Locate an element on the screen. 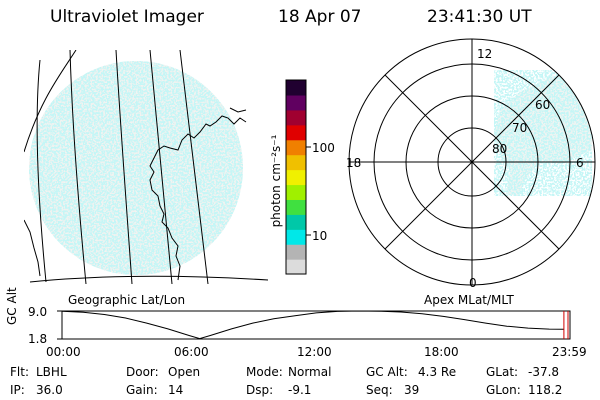 This screenshot has width=600, height=400. info-ip-value: 36.0 is located at coordinates (49, 390).